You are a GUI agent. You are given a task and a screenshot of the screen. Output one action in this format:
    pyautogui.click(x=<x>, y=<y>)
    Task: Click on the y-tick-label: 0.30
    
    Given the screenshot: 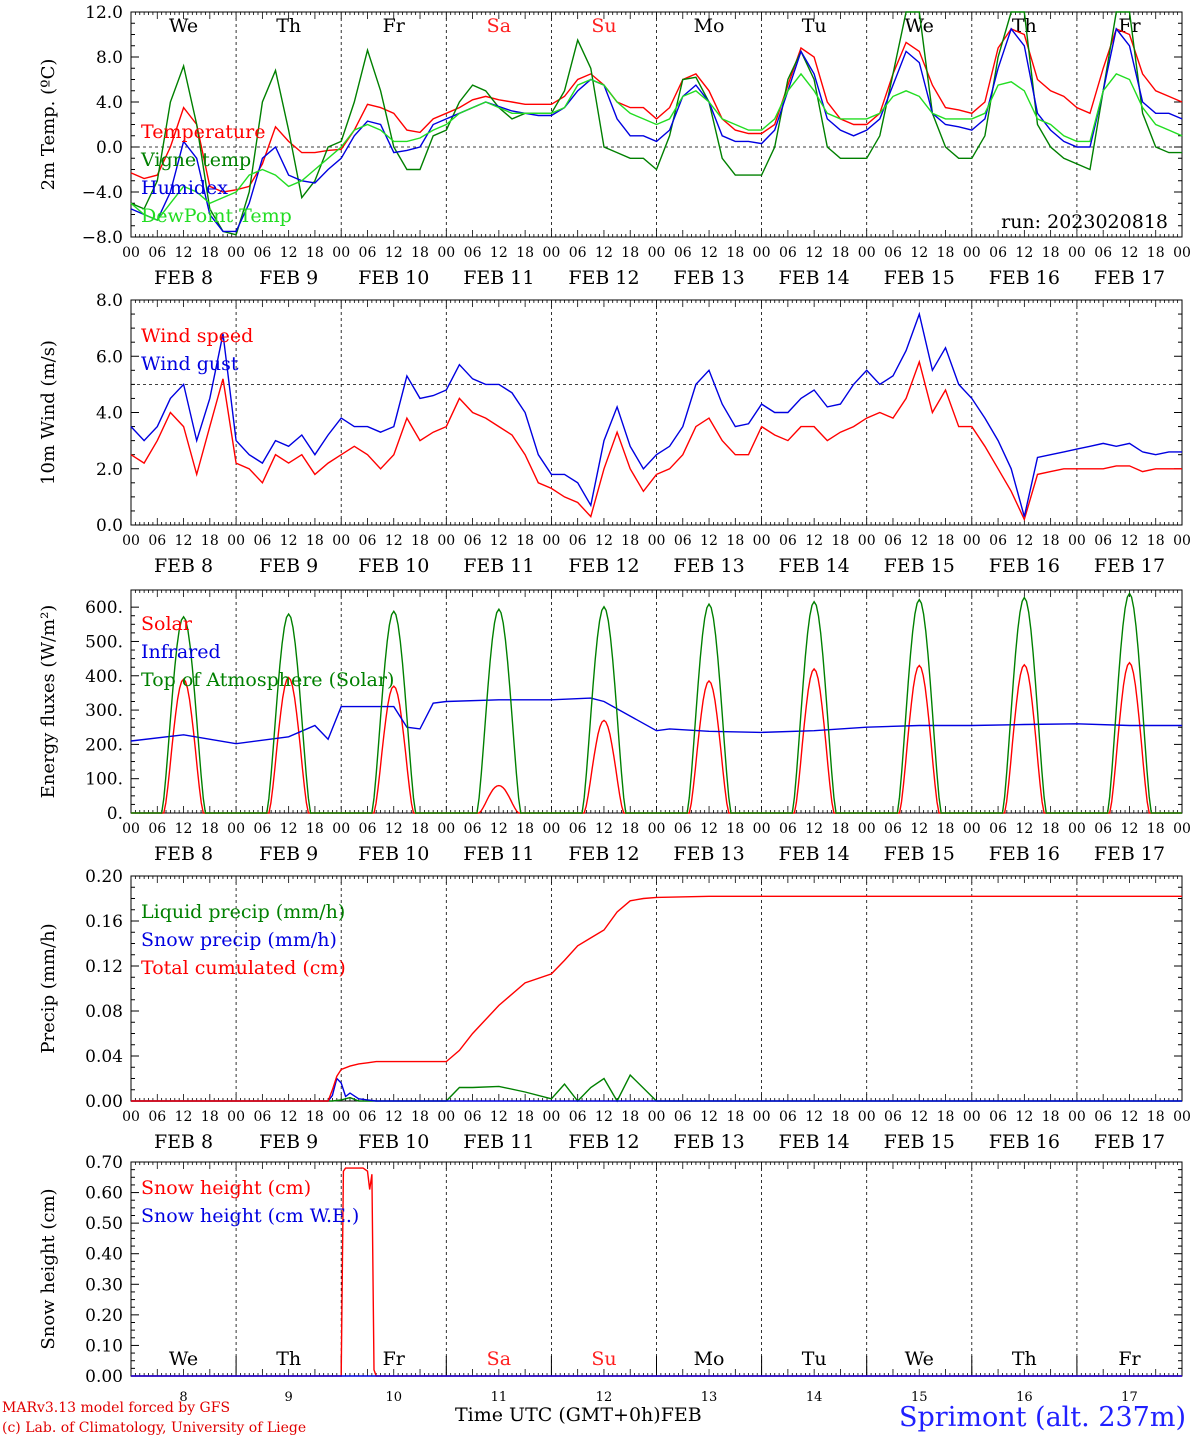 What is the action you would take?
    pyautogui.click(x=104, y=1285)
    